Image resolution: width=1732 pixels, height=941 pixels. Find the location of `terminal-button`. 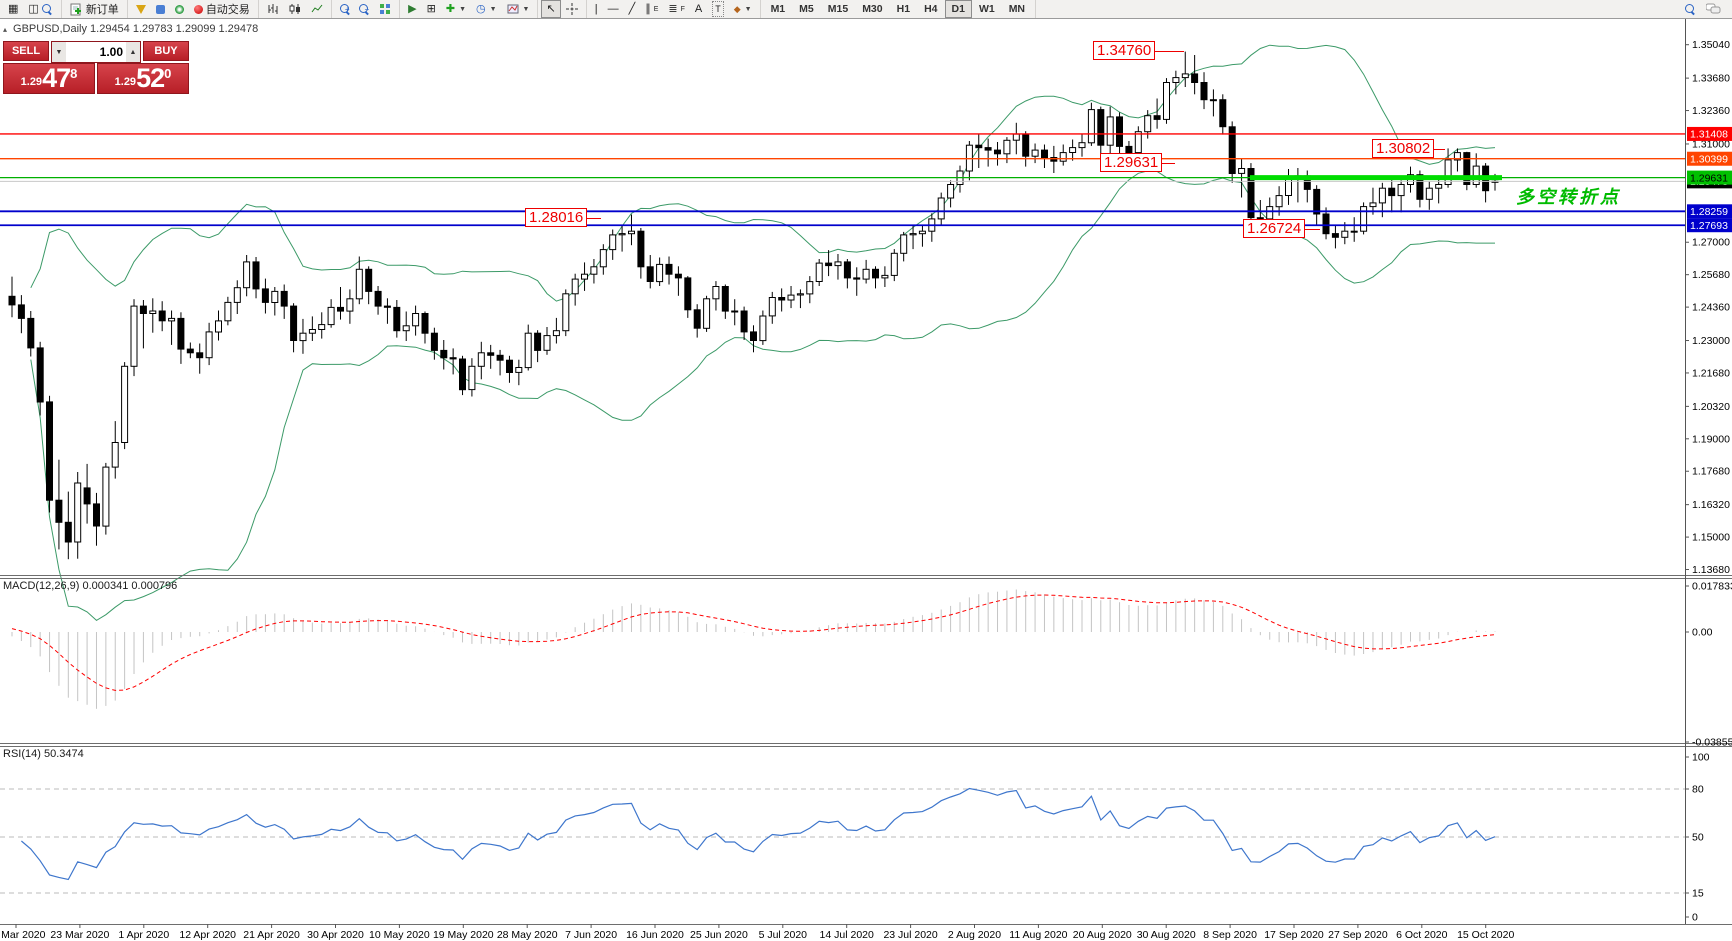

terminal-button is located at coordinates (160, 9).